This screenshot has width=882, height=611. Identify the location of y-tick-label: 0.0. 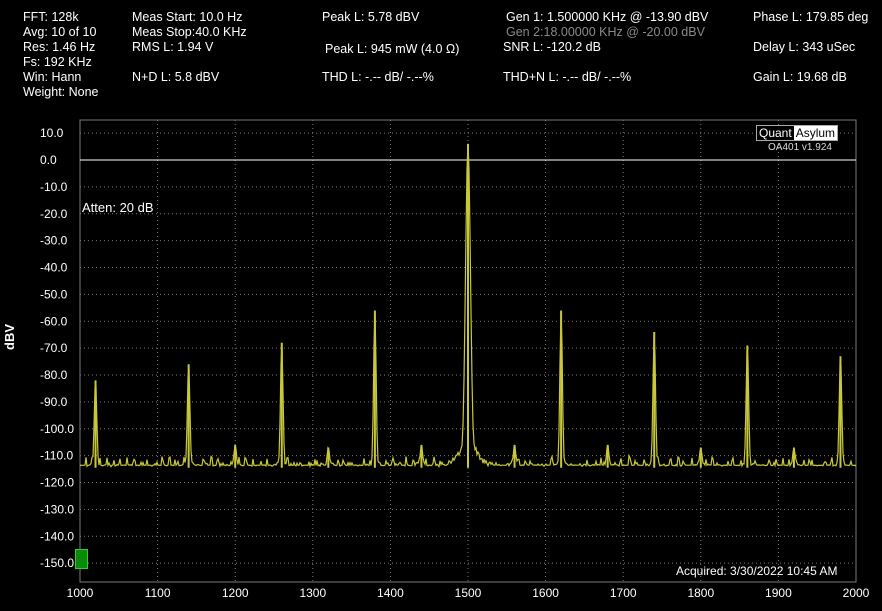
(48, 160).